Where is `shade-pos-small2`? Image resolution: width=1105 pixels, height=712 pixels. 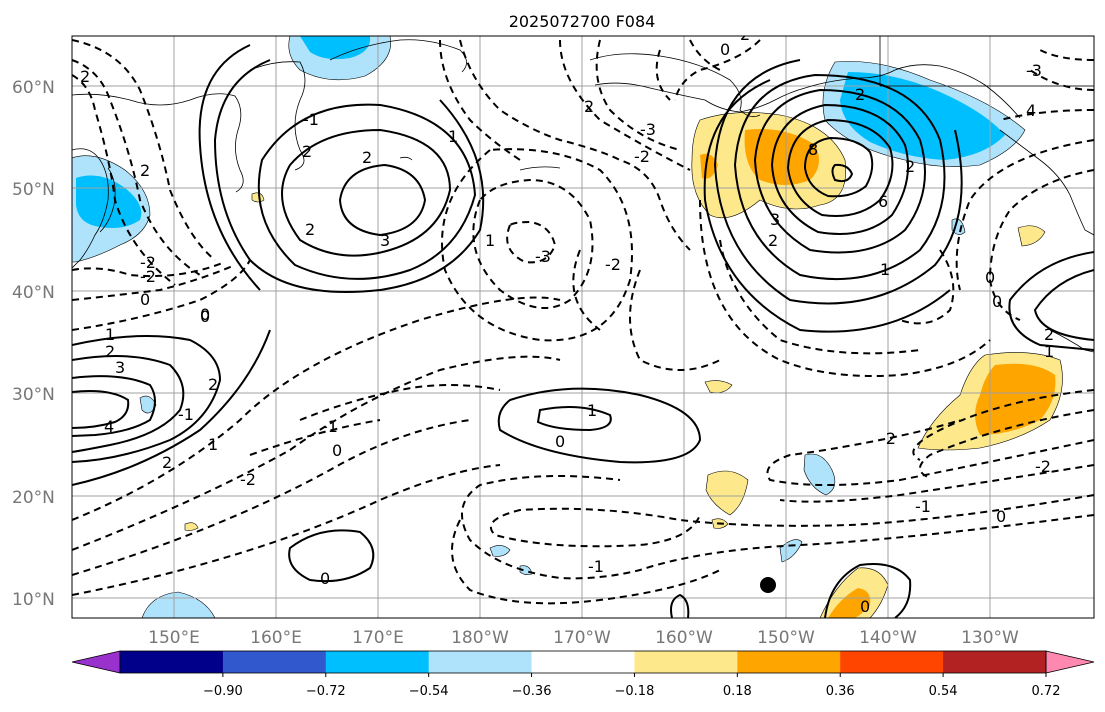 shade-pos-small2 is located at coordinates (727, 493).